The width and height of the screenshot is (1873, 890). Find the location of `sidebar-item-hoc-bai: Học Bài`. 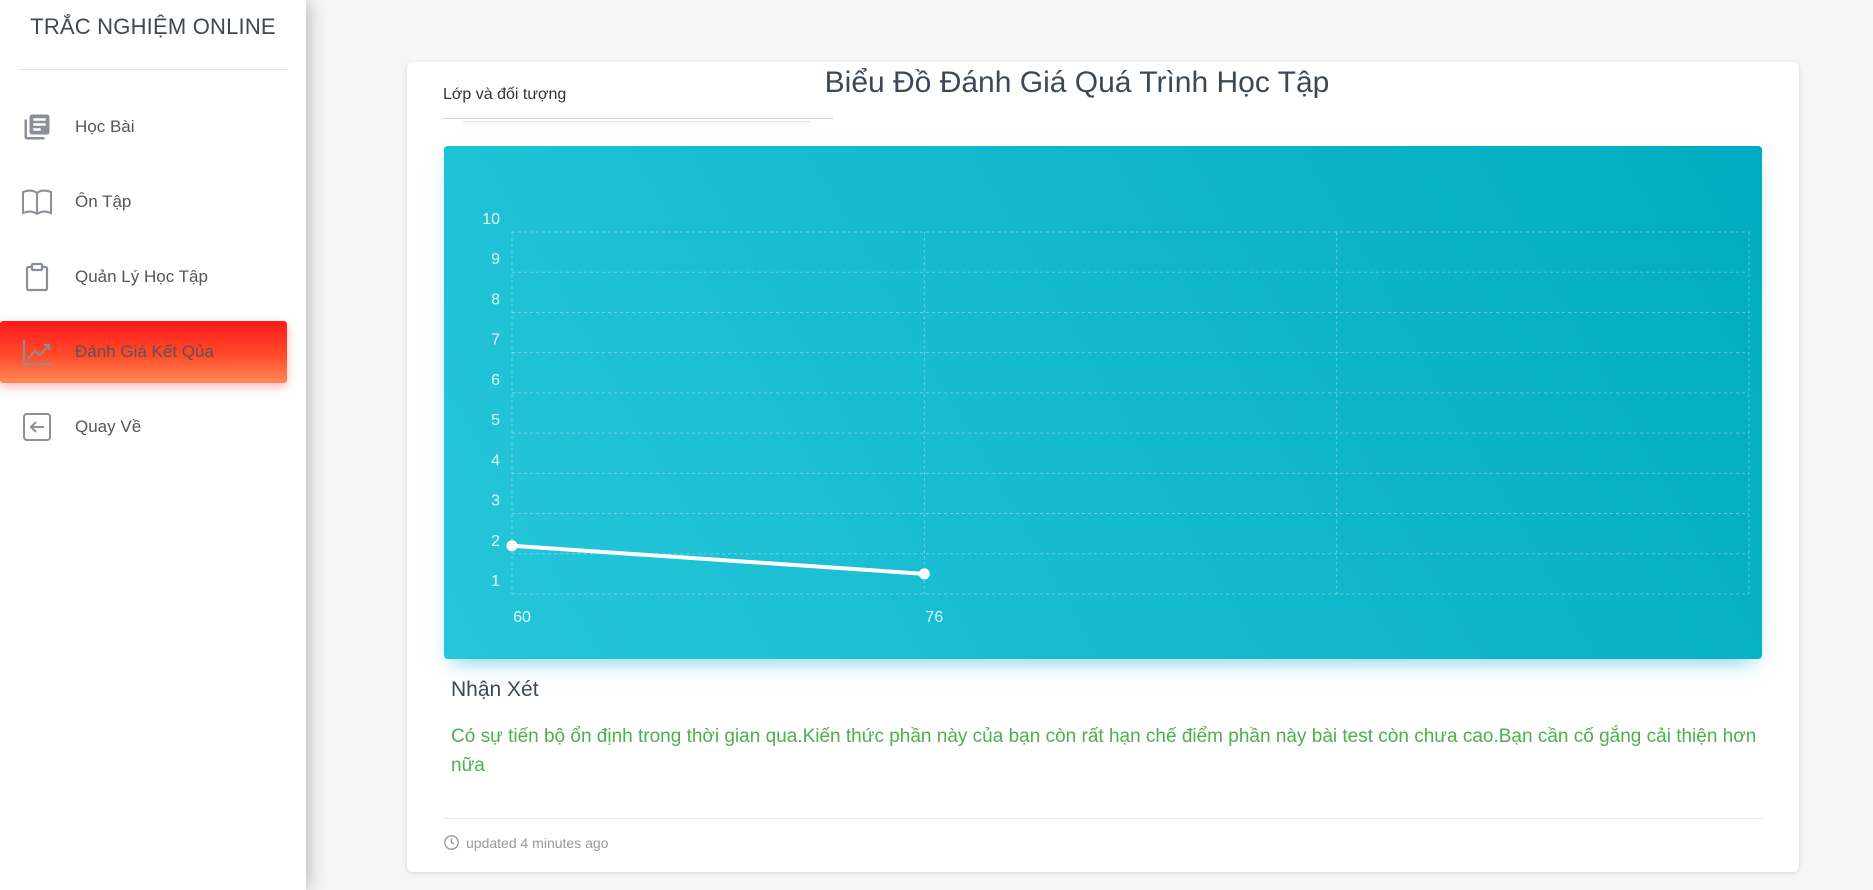

sidebar-item-hoc-bai: Học Bài is located at coordinates (143, 127).